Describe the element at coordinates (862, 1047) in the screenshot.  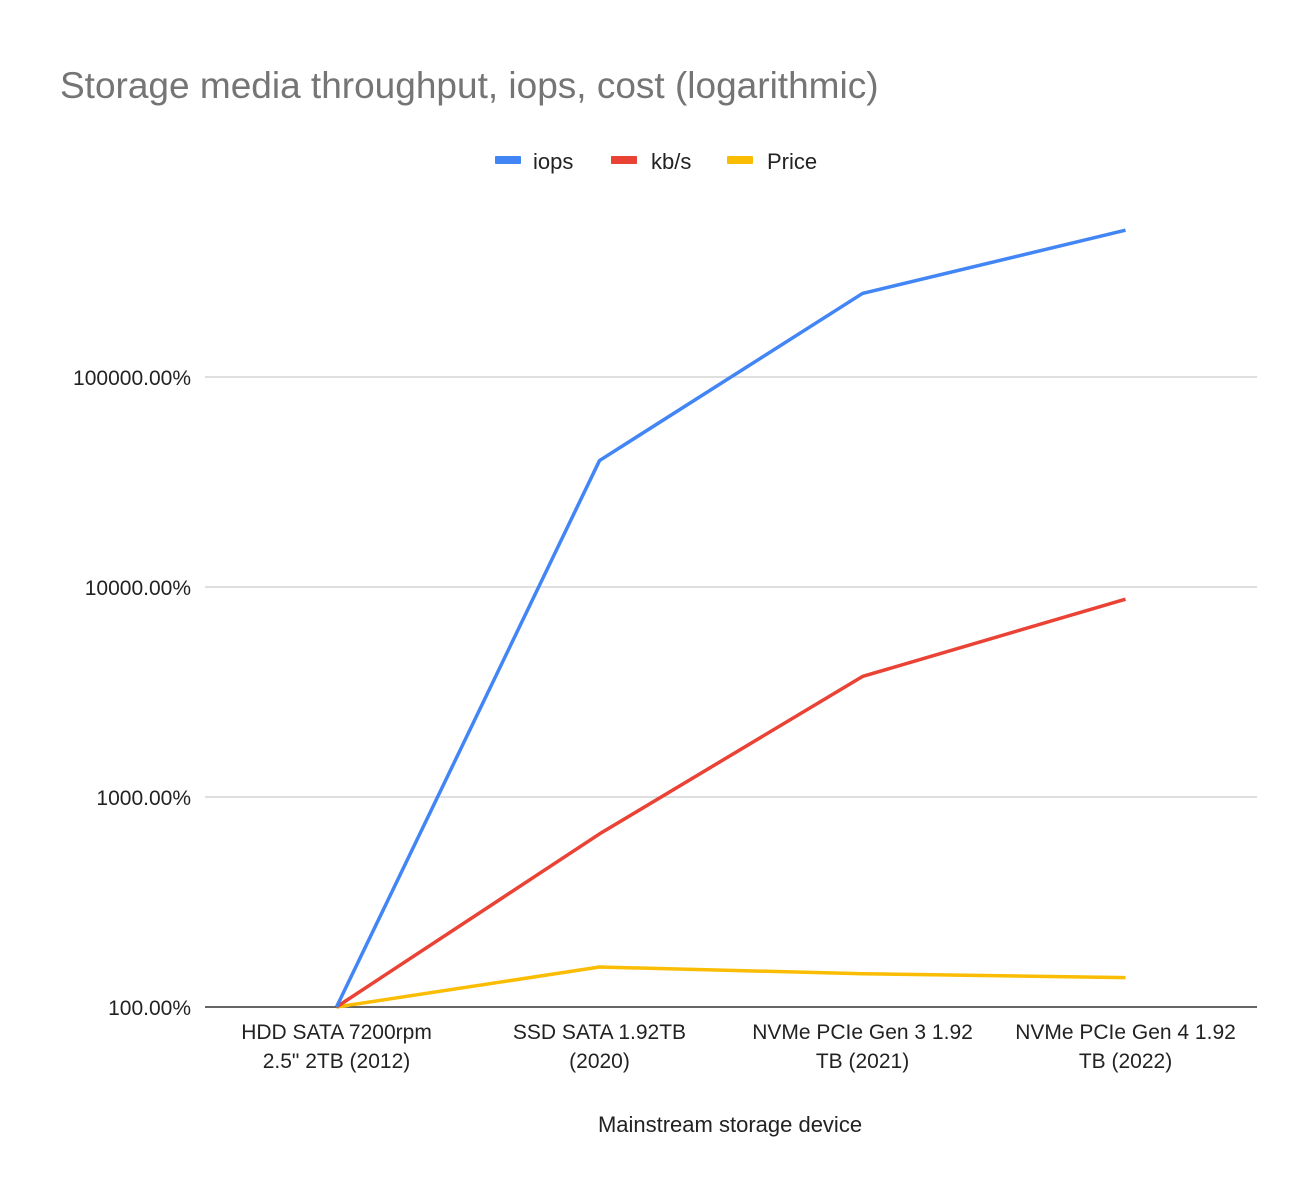
I see `x-tick-label: NVMe PCIe Gen 3 1.92 TB (2021)` at that location.